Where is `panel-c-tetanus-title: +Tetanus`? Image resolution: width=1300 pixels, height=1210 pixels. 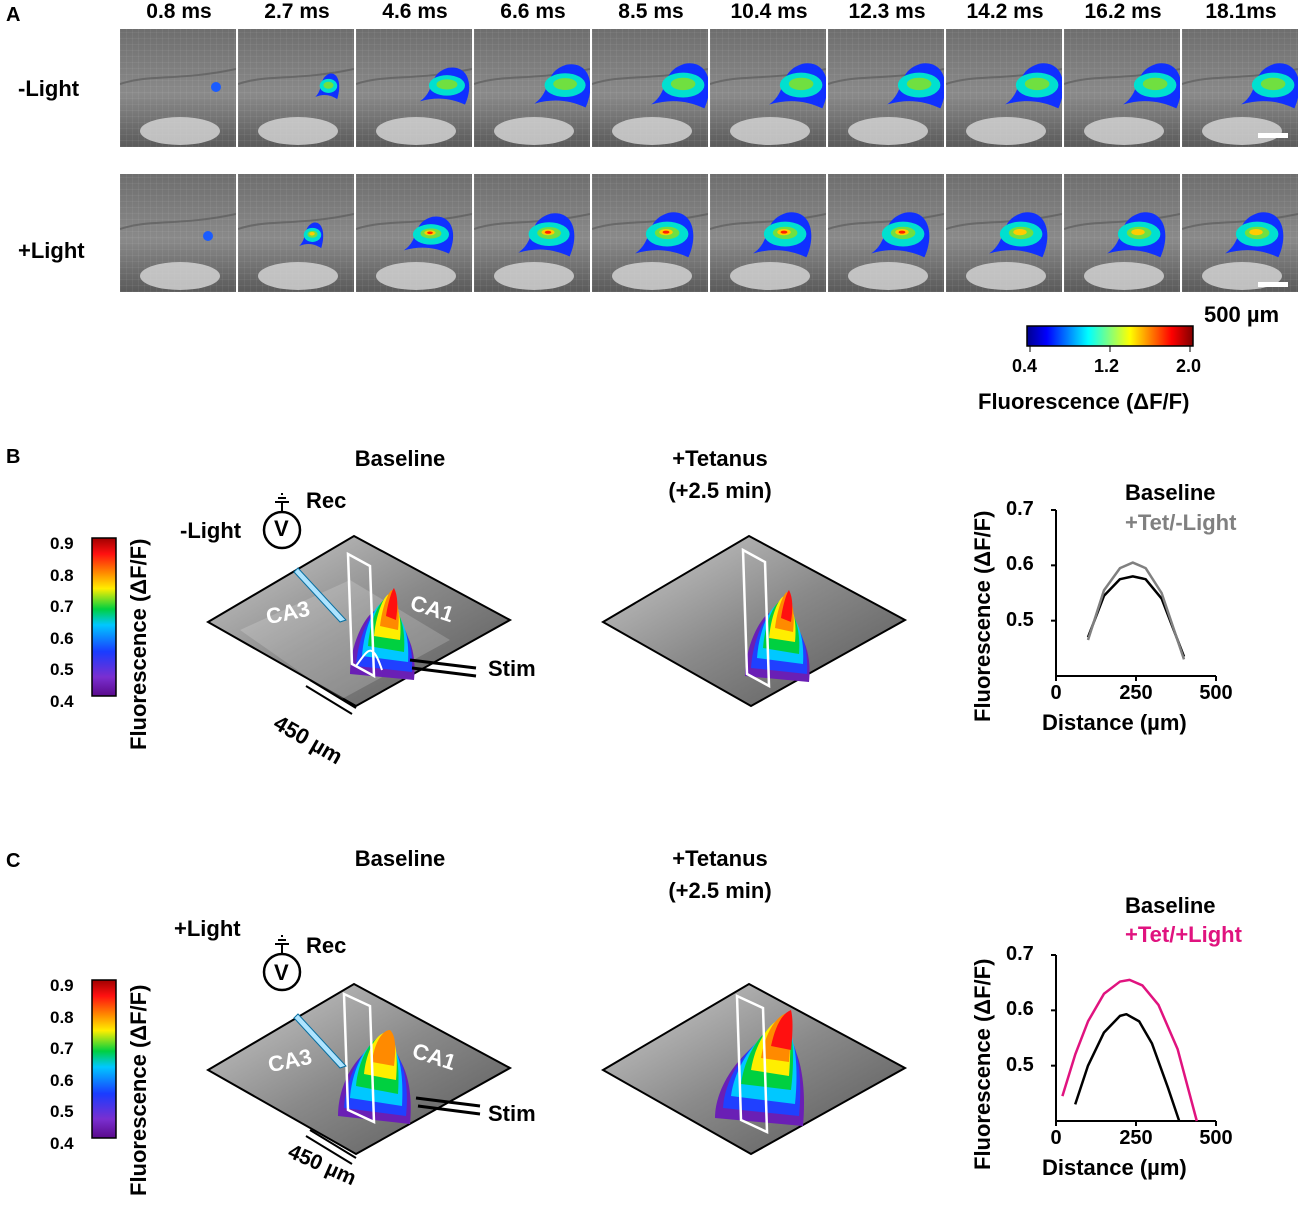
panel-c-tetanus-title: +Tetanus is located at coordinates (720, 858).